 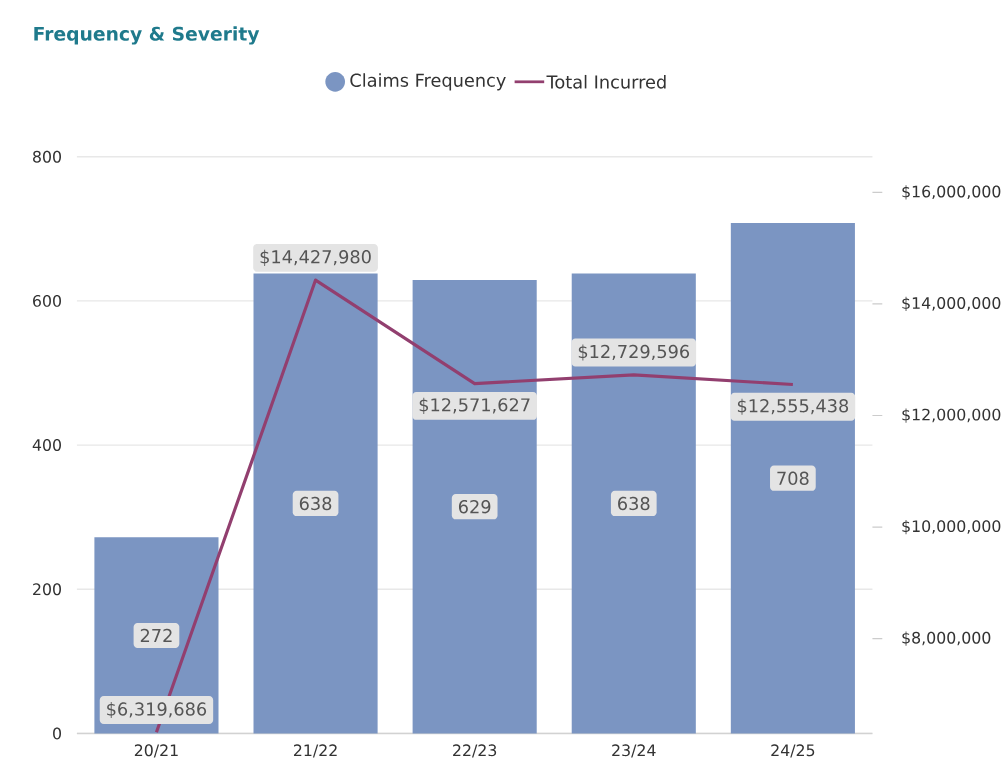 What do you see at coordinates (951, 527) in the screenshot?
I see `y2-tick-label: $10,000,000` at bounding box center [951, 527].